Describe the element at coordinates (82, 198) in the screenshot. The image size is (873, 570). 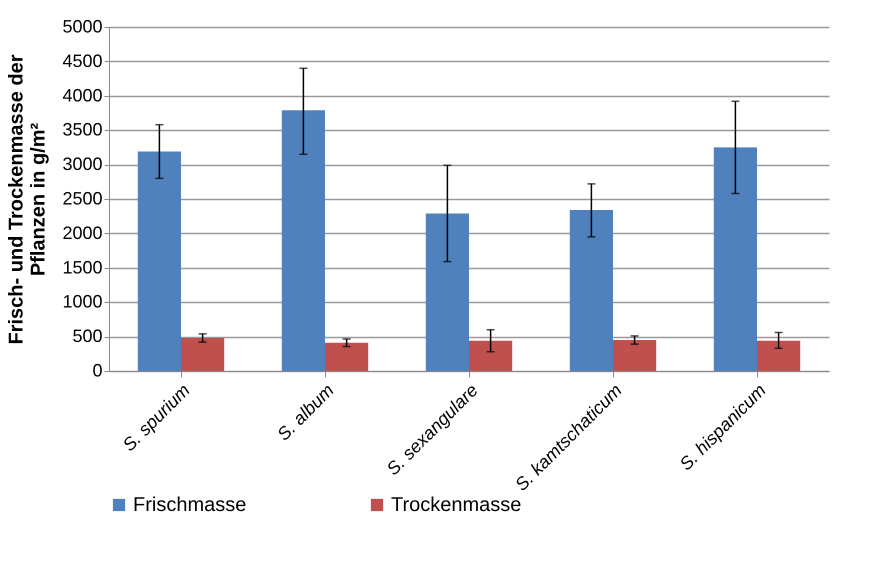
I see `y-tick-label: 2500` at that location.